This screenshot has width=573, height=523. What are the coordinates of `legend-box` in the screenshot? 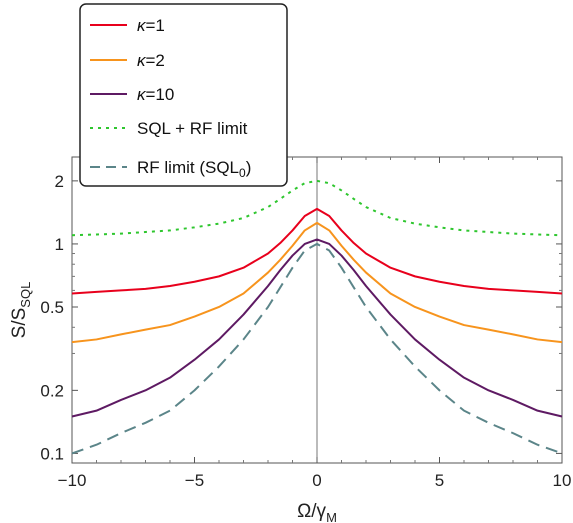 It's located at (183, 95).